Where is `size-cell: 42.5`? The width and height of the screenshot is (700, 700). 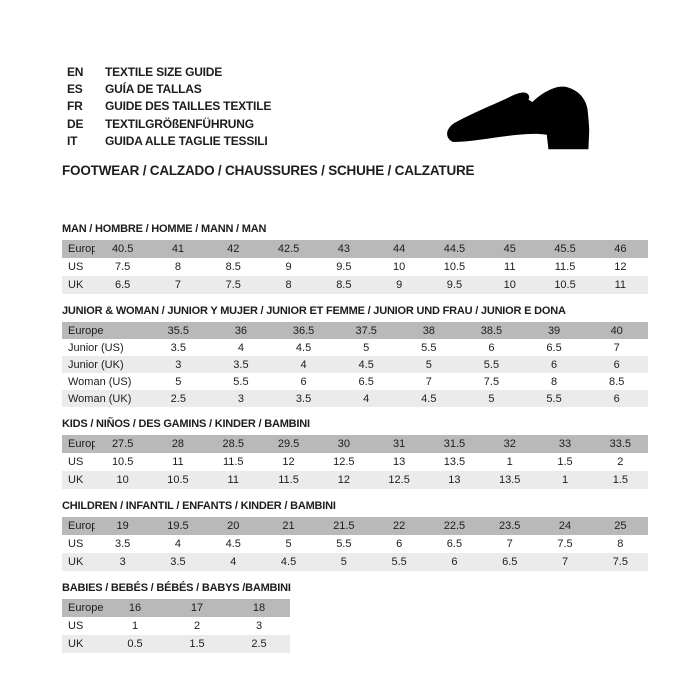
size-cell: 42.5 is located at coordinates (288, 249).